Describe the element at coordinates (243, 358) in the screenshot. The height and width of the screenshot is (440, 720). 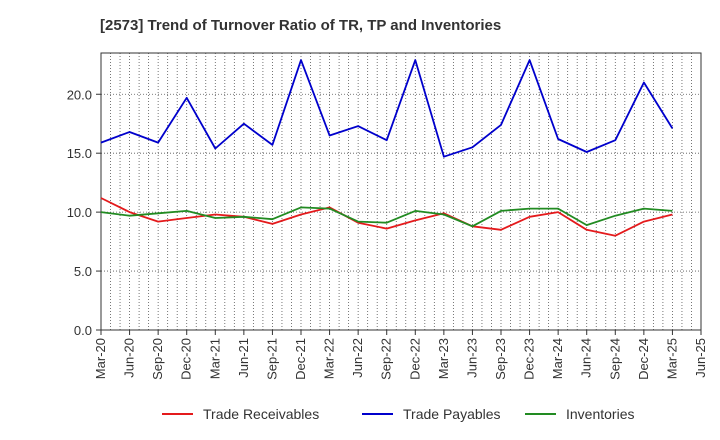
I see `x-tick-label: Jun-21` at that location.